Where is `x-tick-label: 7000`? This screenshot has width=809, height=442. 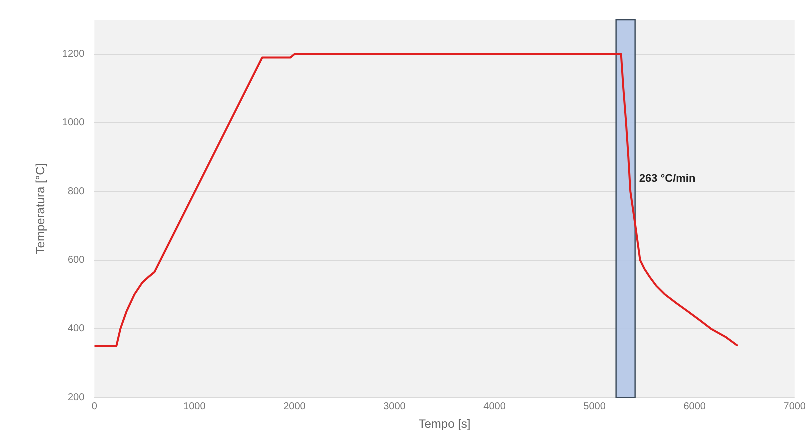 x-tick-label: 7000 is located at coordinates (795, 406).